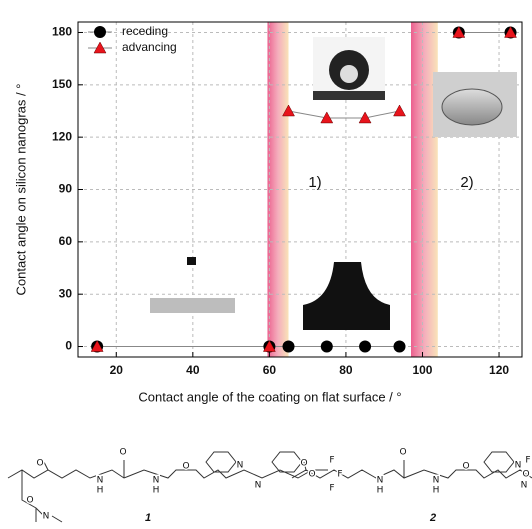 The width and height of the screenshot is (532, 529). What do you see at coordinates (62, 32) in the screenshot?
I see `y-tick-label: 180` at bounding box center [62, 32].